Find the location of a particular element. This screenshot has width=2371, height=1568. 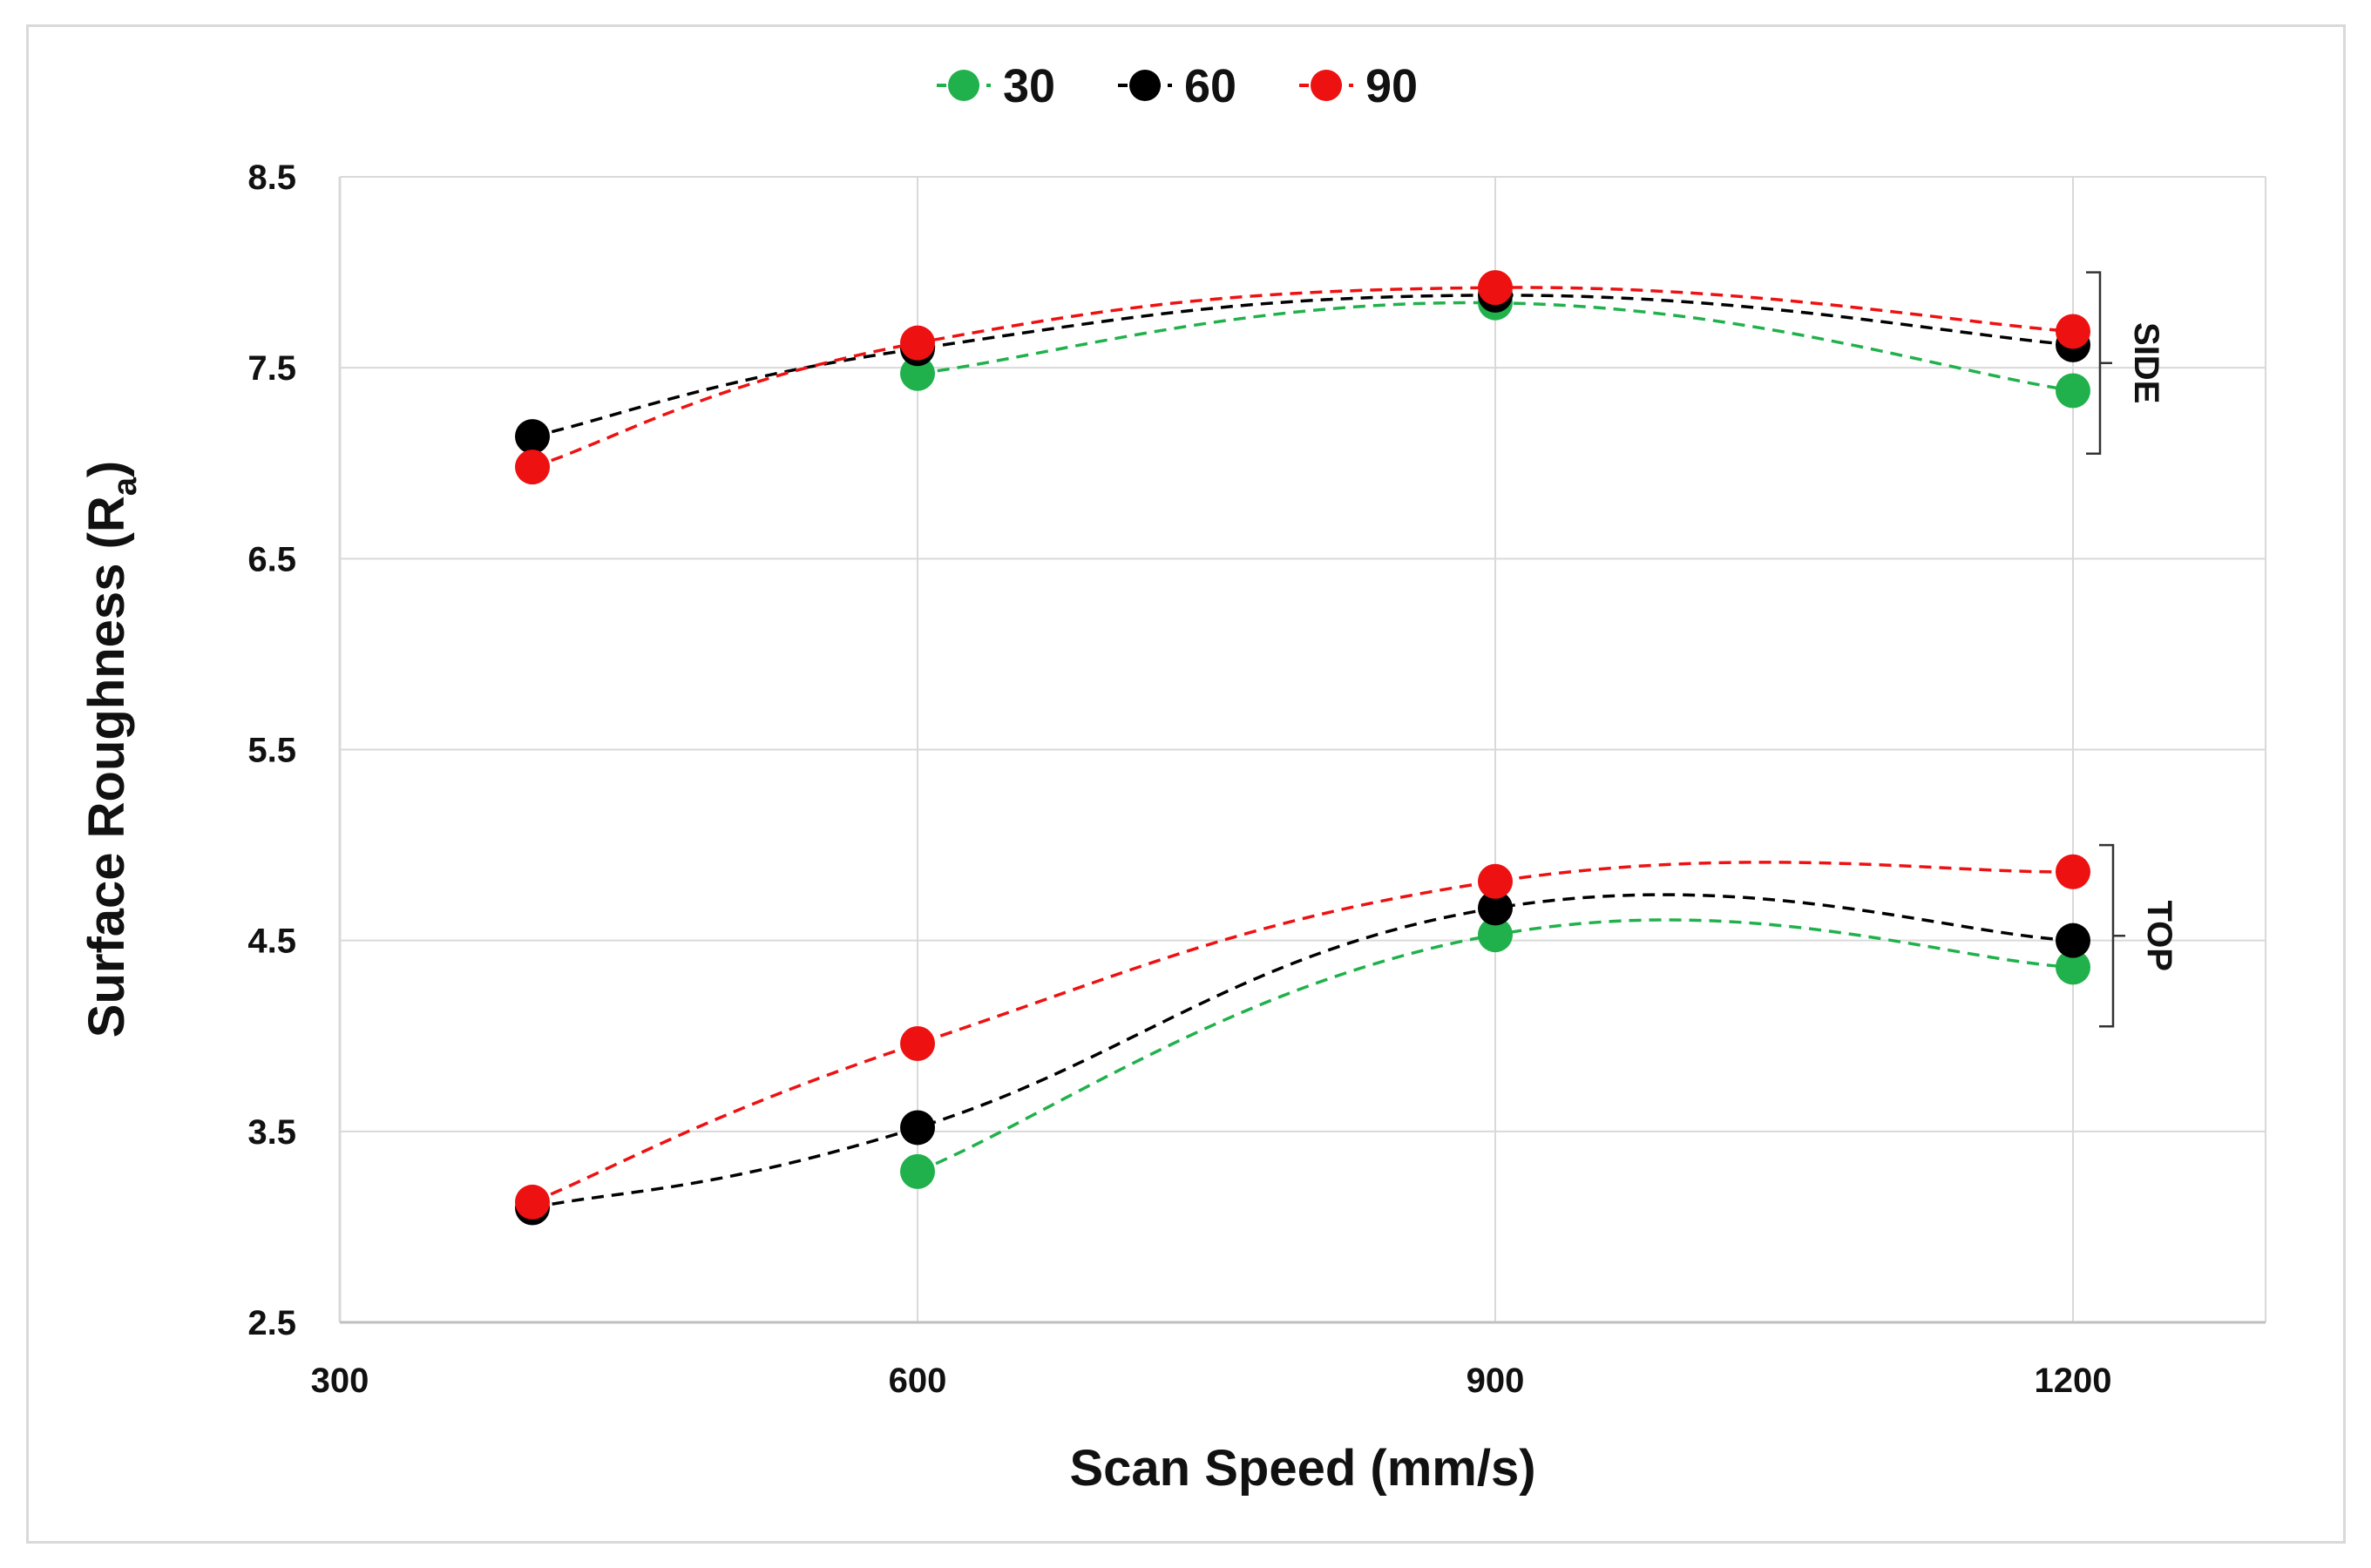

legend-item: 30 is located at coordinates (996, 86).